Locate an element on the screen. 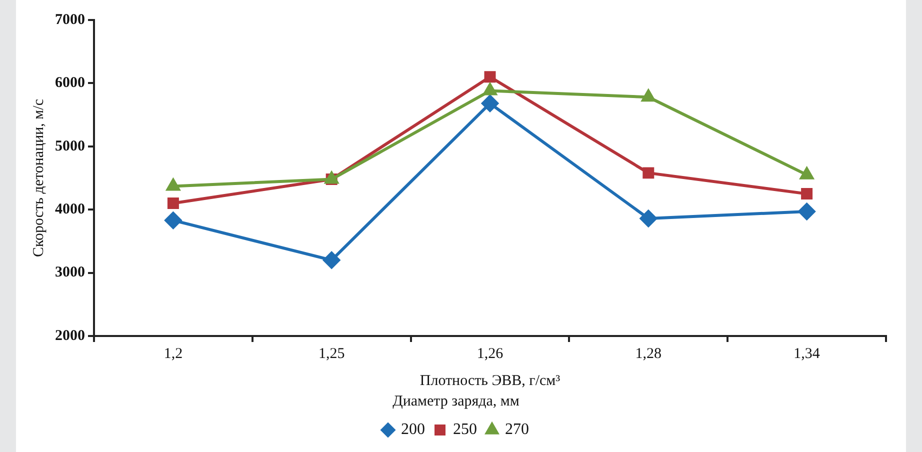 The image size is (922, 452). y-tick-label: 3000 is located at coordinates (70, 272).